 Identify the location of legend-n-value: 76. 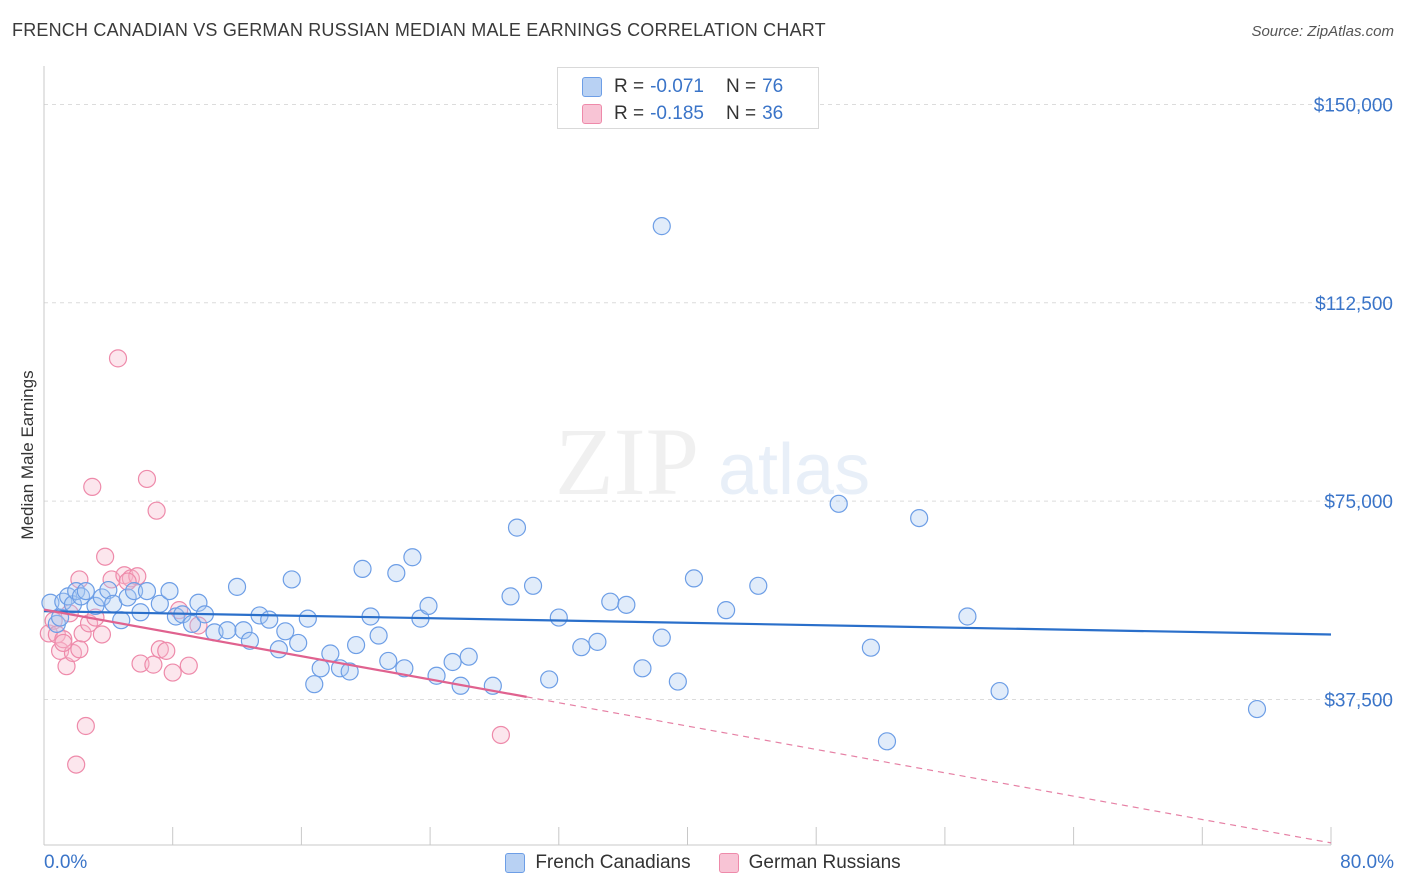
(773, 86).